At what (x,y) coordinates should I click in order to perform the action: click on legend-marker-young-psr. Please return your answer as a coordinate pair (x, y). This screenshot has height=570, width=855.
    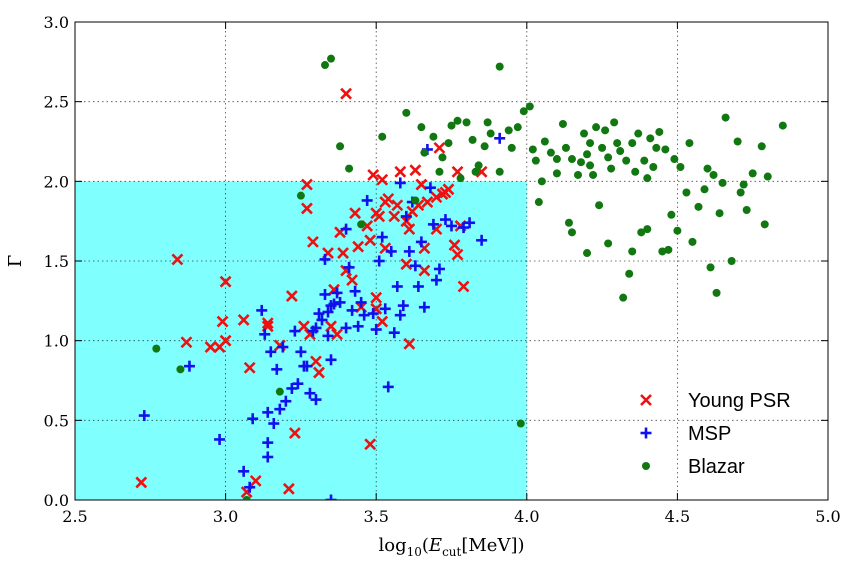
    Looking at the image, I should click on (646, 400).